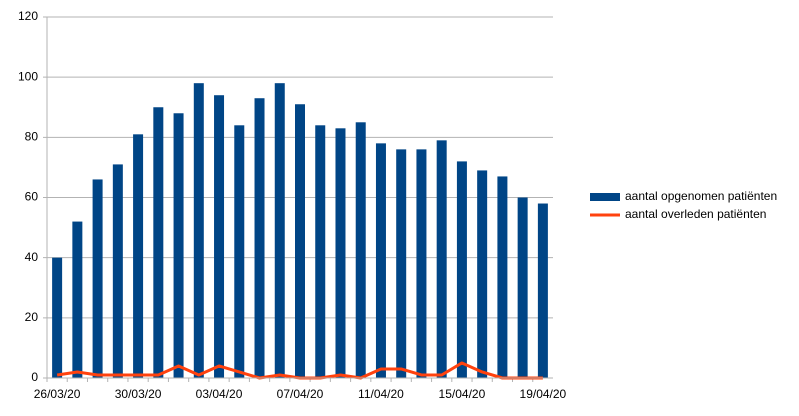 This screenshot has height=416, width=799. I want to click on x-tick-label: 11/04/20, so click(381, 394).